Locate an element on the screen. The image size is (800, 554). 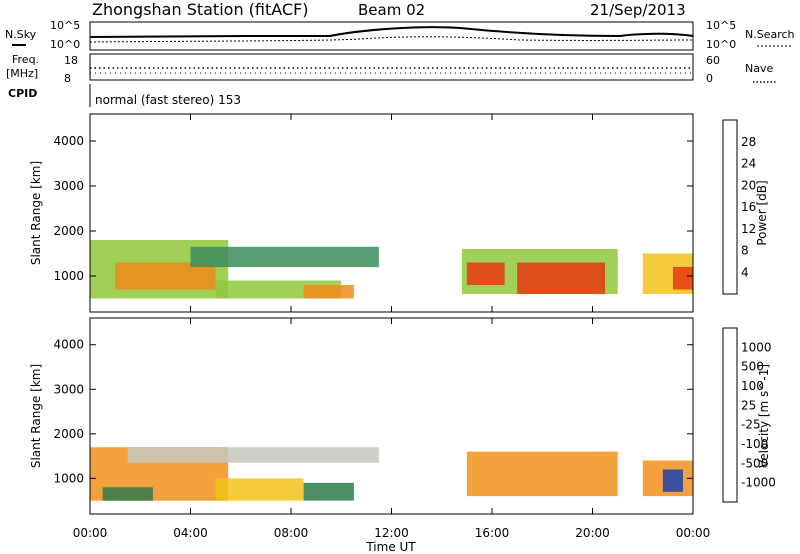
colorbar-tick-label-2: 100 is located at coordinates (752, 386).